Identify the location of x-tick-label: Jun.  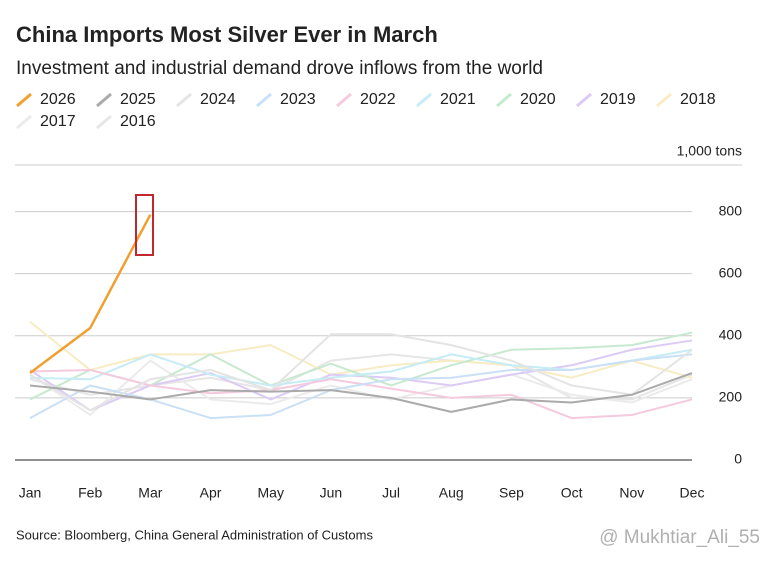
(331, 493).